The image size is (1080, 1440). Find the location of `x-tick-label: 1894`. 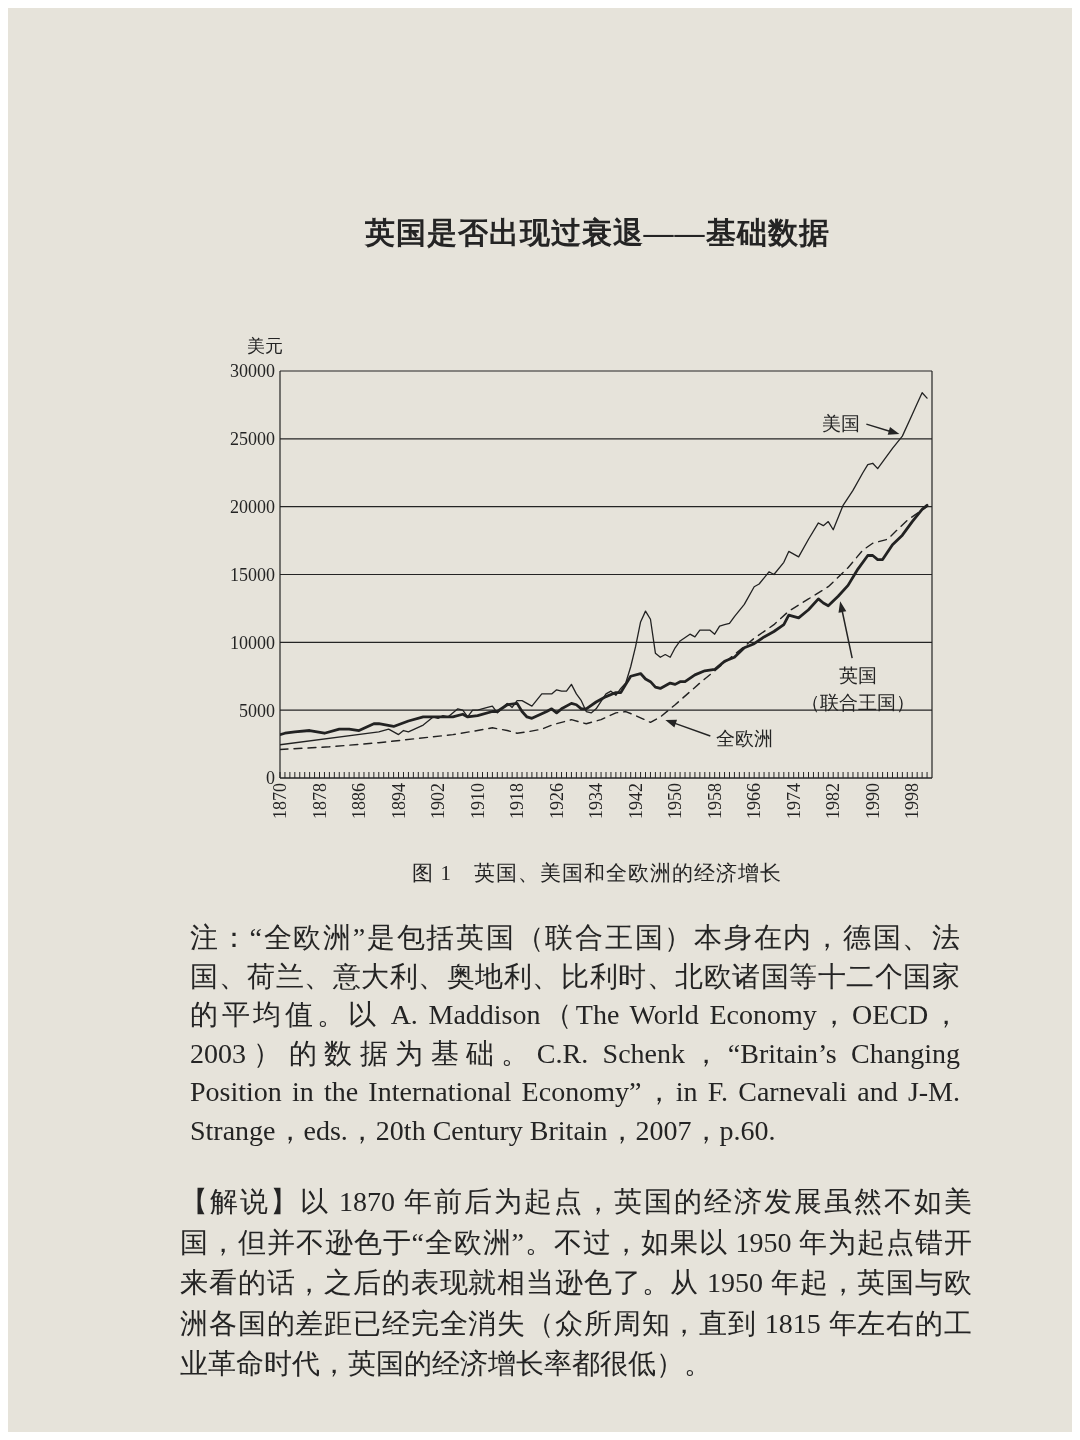

x-tick-label: 1894 is located at coordinates (398, 801).